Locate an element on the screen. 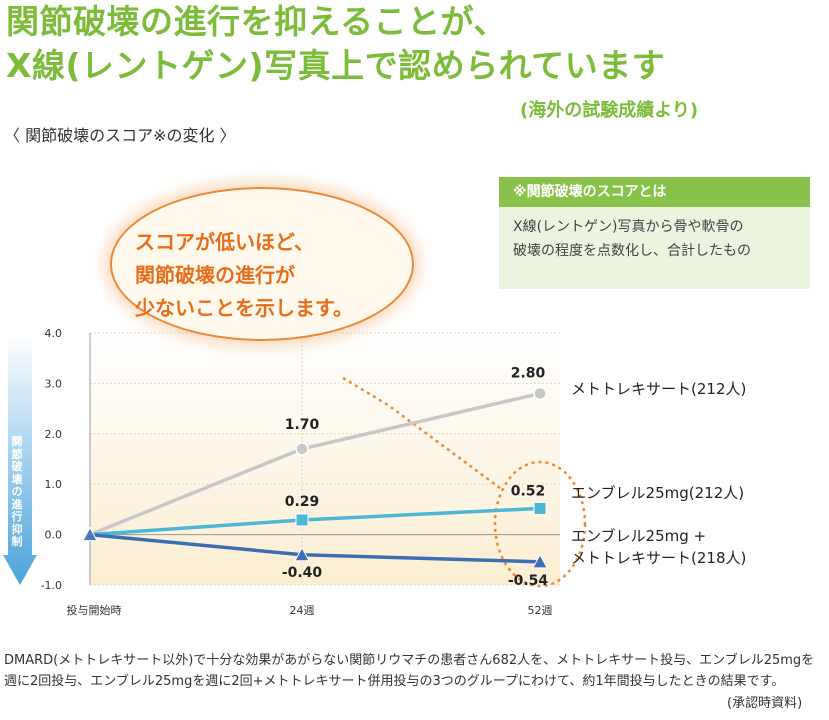 The image size is (829, 720). y-tick-label: 0.0 is located at coordinates (54, 535).